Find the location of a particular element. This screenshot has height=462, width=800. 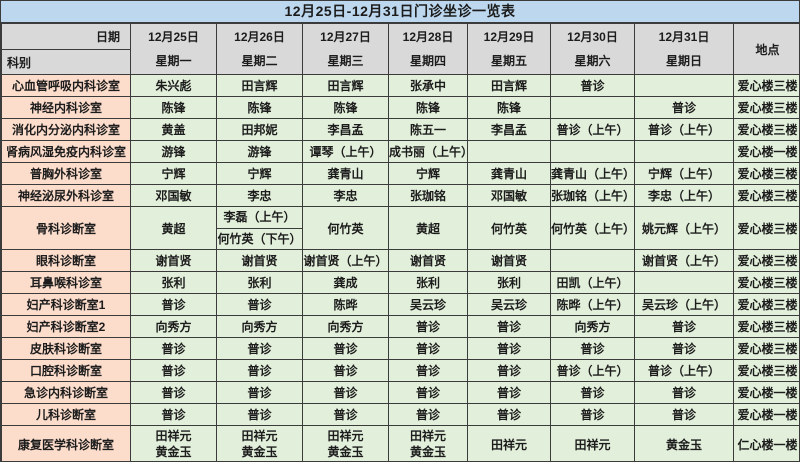

dept-cell: 普胸外科诊室 is located at coordinates (66, 173).